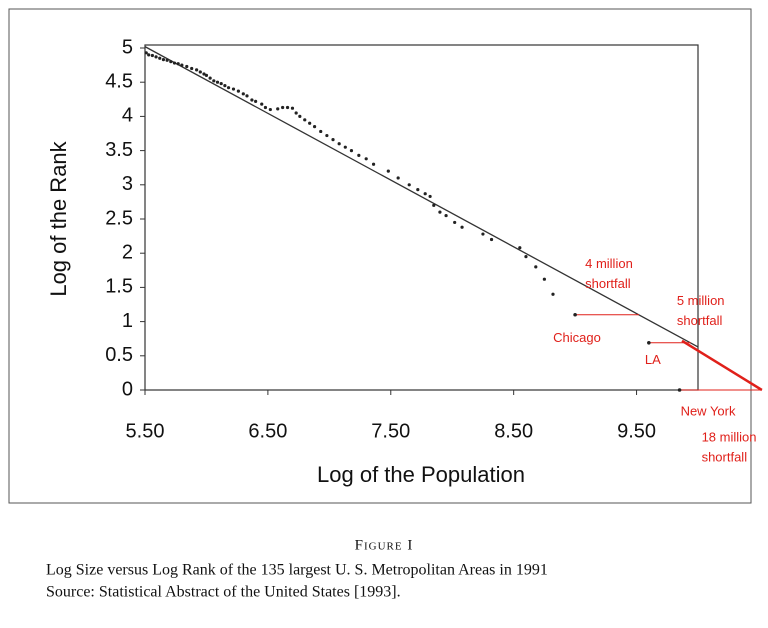  What do you see at coordinates (127, 47) in the screenshot?
I see `y-tick-label: 5` at bounding box center [127, 47].